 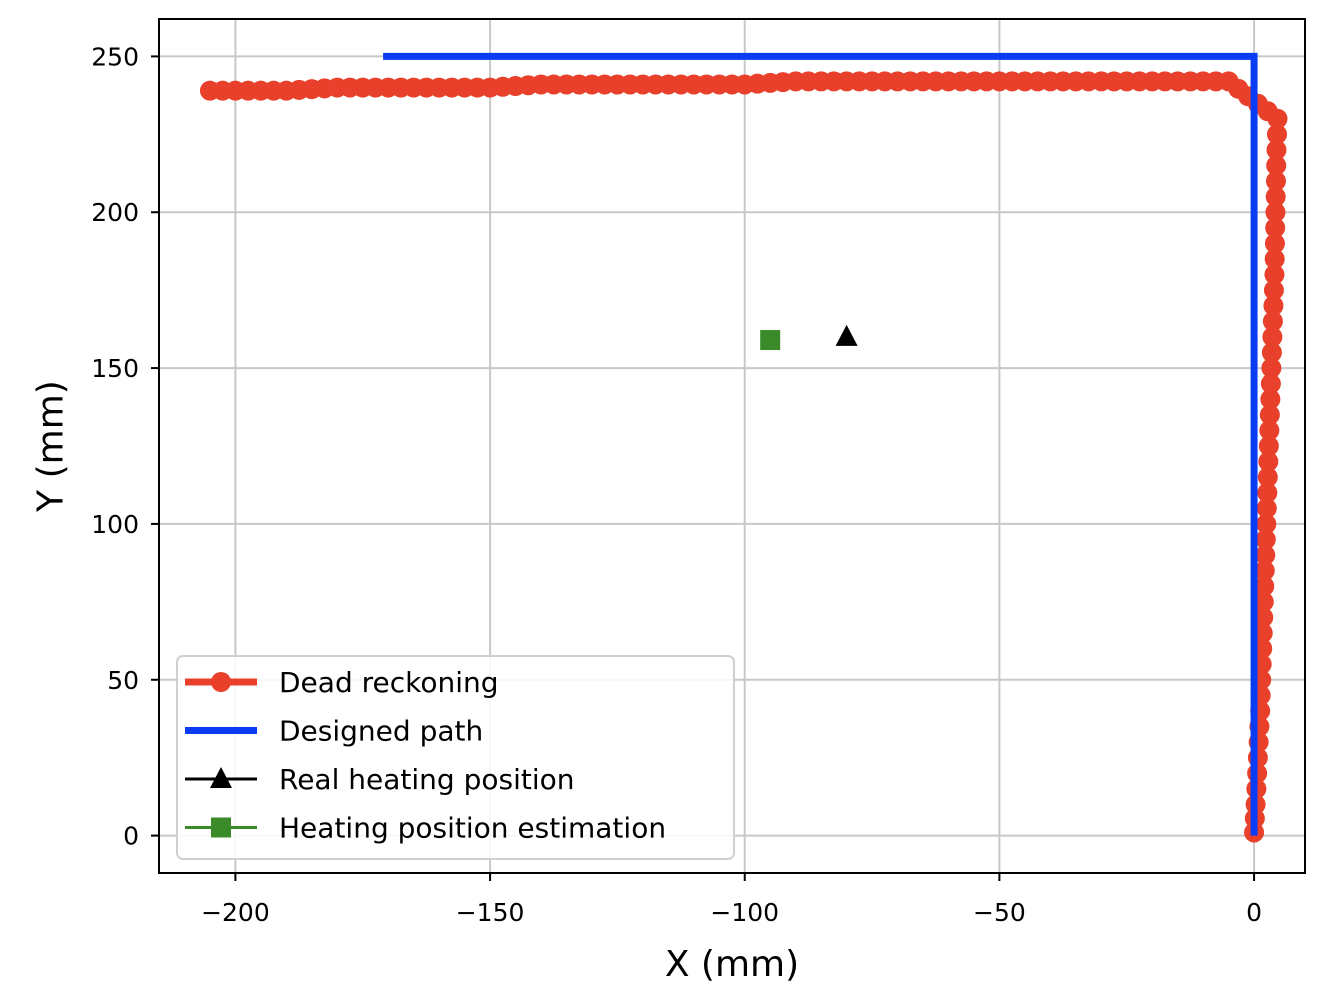 What do you see at coordinates (51, 446) in the screenshot?
I see `y-axis-label: Y (mm)` at bounding box center [51, 446].